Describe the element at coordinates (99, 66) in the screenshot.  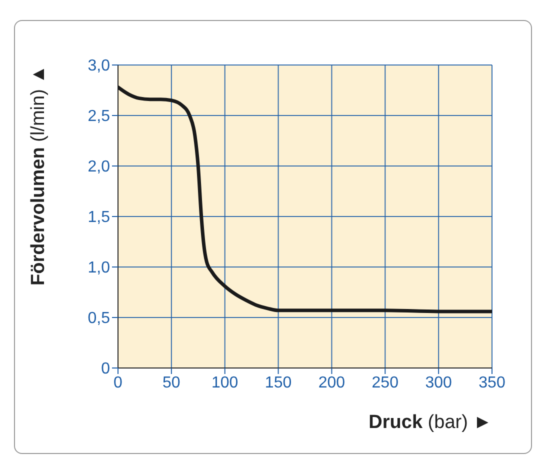
I see `y-tick-label: 3,0` at that location.